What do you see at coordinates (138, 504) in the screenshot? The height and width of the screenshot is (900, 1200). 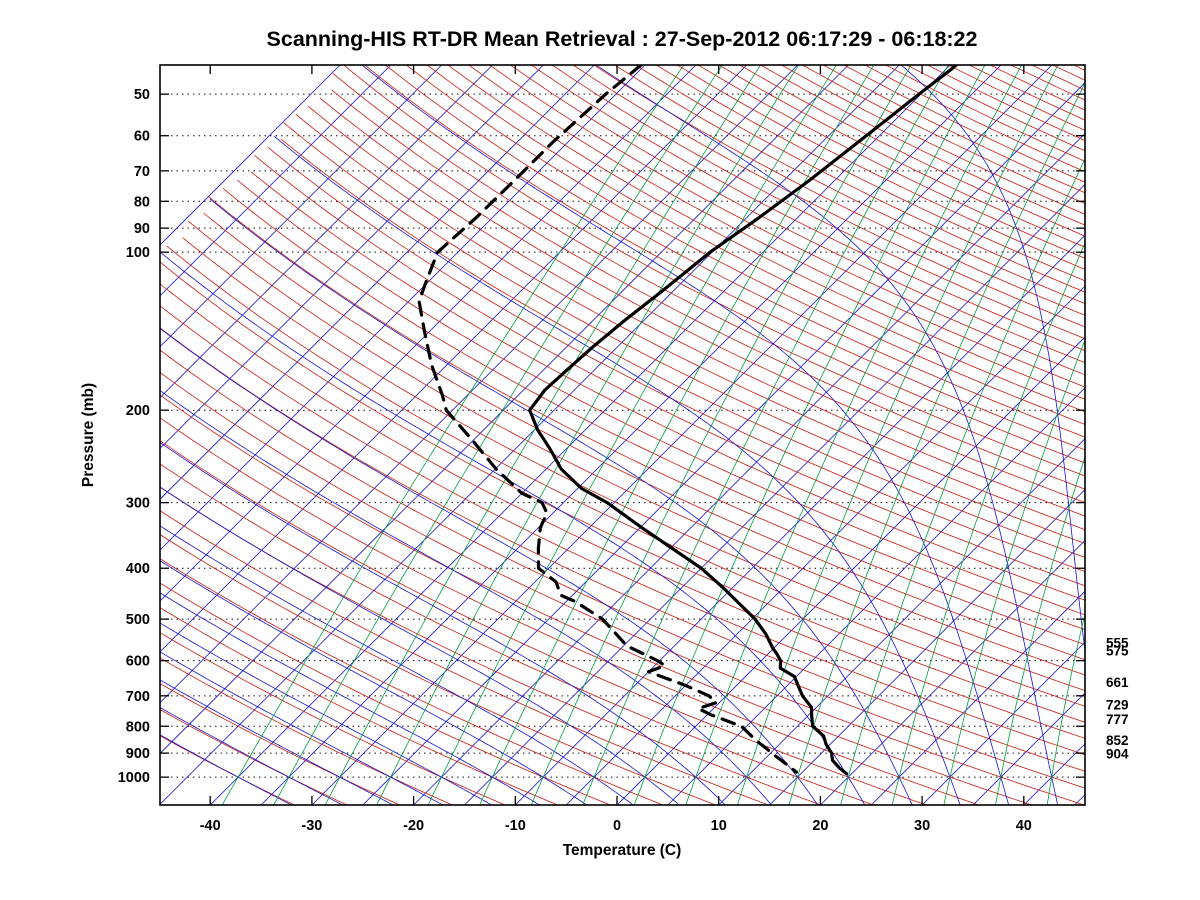 I see `y-tick-label: 300` at bounding box center [138, 504].